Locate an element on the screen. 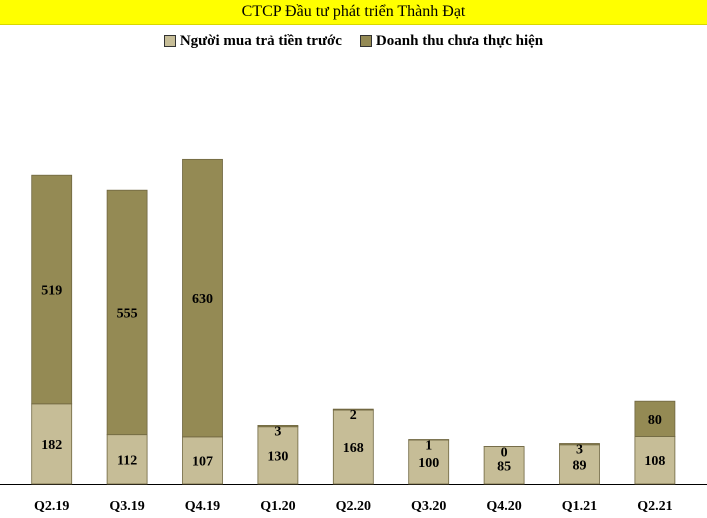  data-label-unearned-revenue-Q3.20: 1 is located at coordinates (428, 446).